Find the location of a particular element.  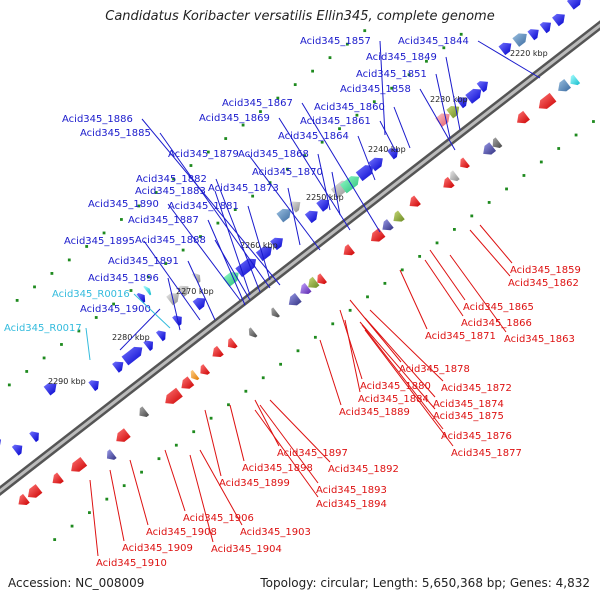

gene-label-reverse: Acid345_1865 is located at coordinates (498, 307).